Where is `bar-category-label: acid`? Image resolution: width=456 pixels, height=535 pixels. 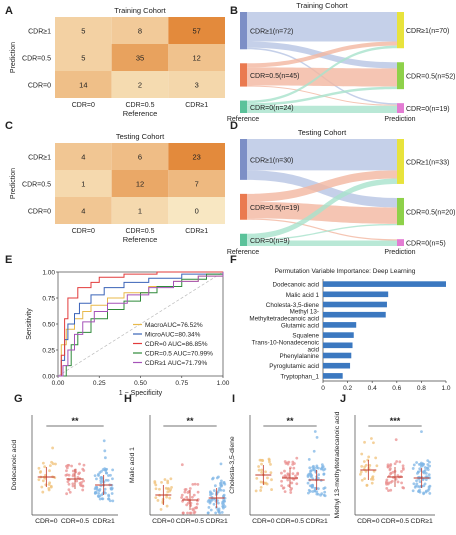
bar-category-label: acid is located at coordinates (313, 349).